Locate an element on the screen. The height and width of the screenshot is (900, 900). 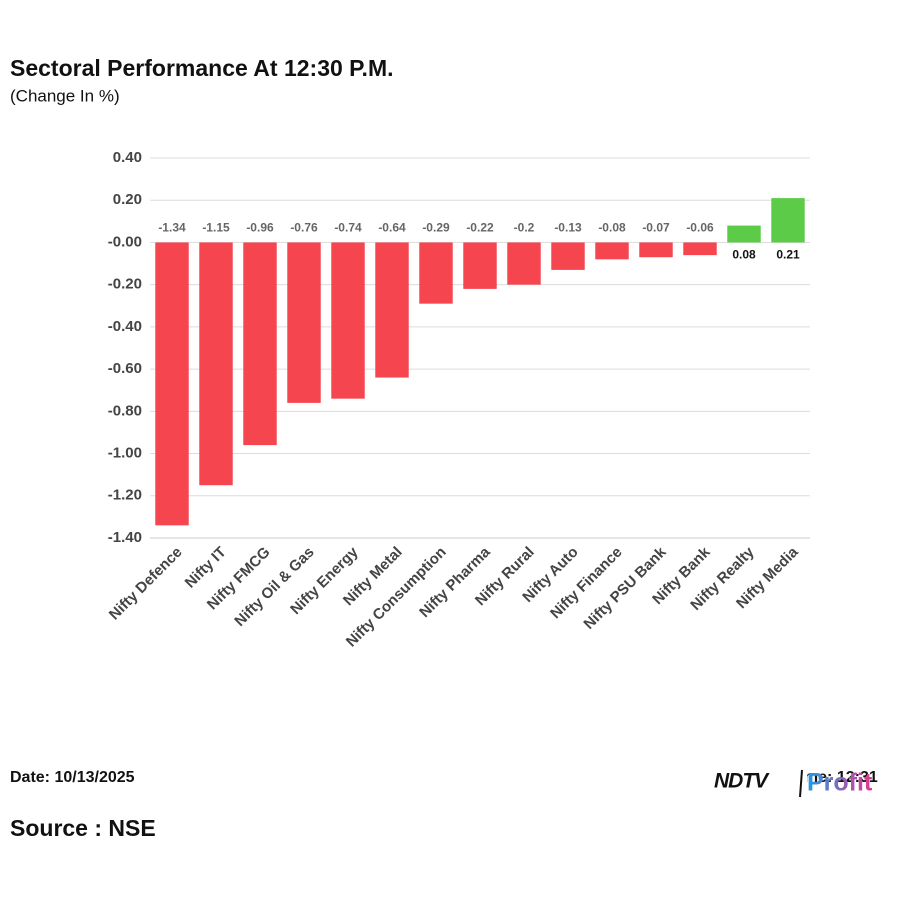
value-label: -0.64 is located at coordinates (392, 228).